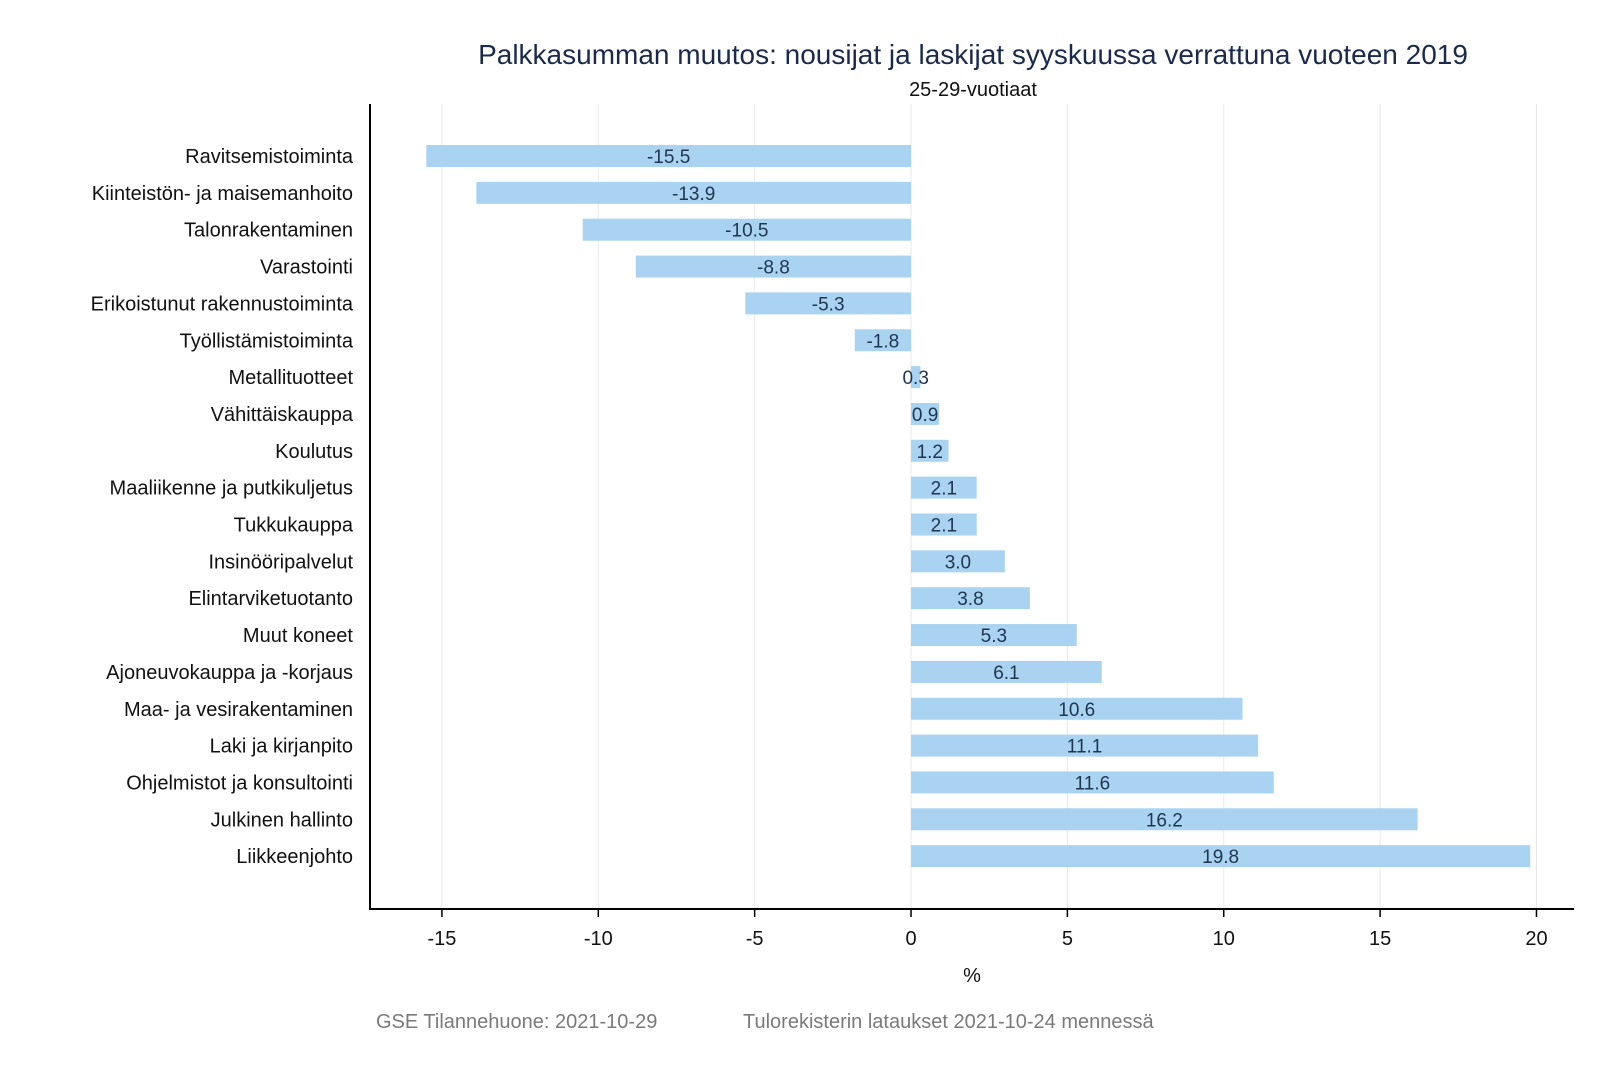 The image size is (1600, 1067). What do you see at coordinates (306, 268) in the screenshot?
I see `category-label: Varastointi` at bounding box center [306, 268].